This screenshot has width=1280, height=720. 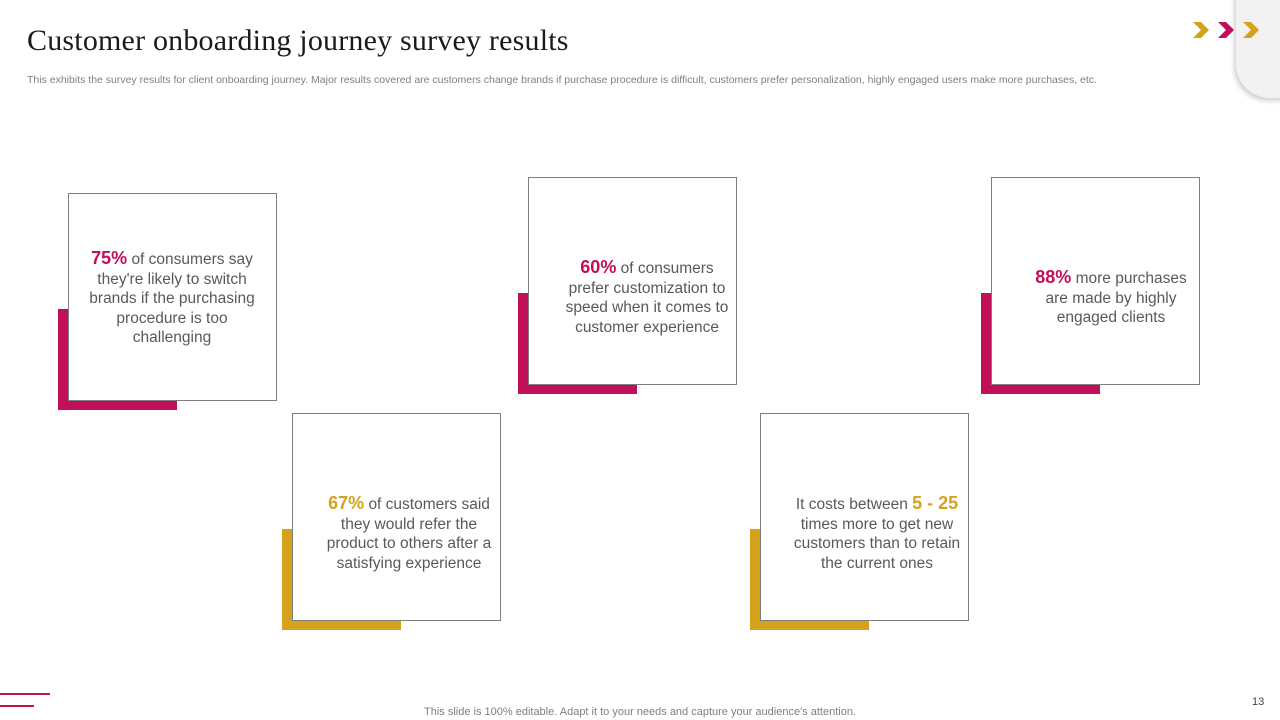 What do you see at coordinates (1053, 277) in the screenshot?
I see `card-highlight: 88%` at bounding box center [1053, 277].